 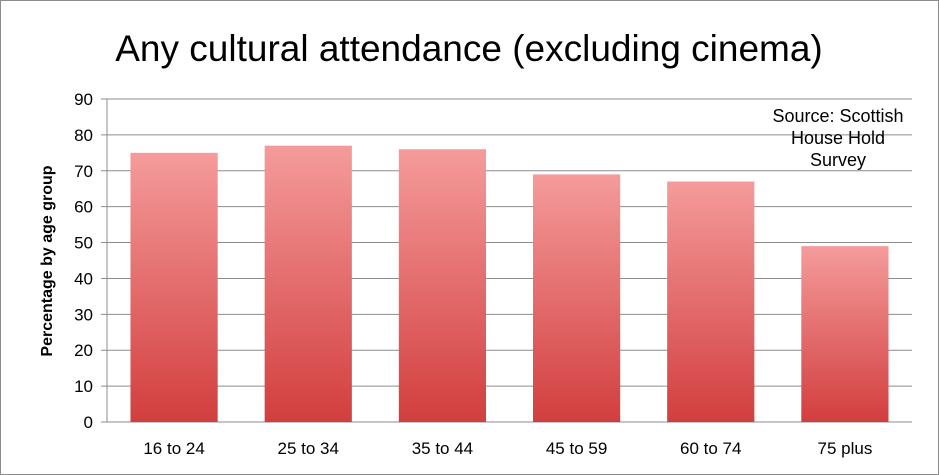 I want to click on y-tick-labels: 0 10 20 30 40 50 60 70 80 90, so click(x=83, y=261).